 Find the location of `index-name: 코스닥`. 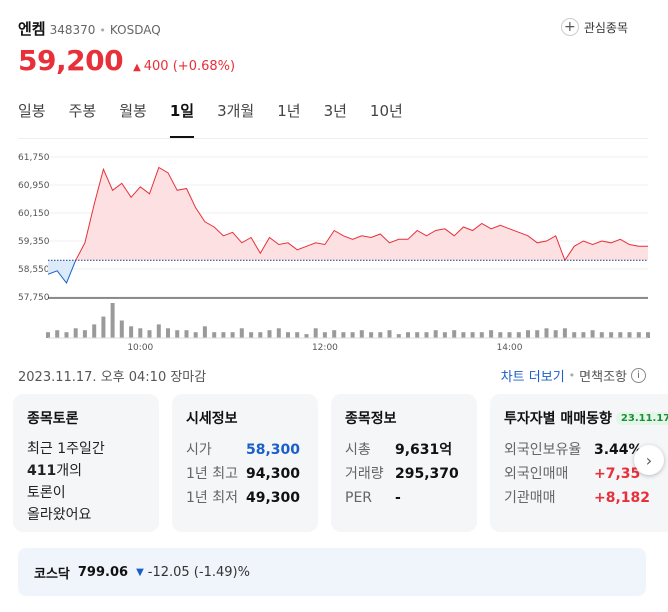

index-name: 코스닥 is located at coordinates (52, 574).